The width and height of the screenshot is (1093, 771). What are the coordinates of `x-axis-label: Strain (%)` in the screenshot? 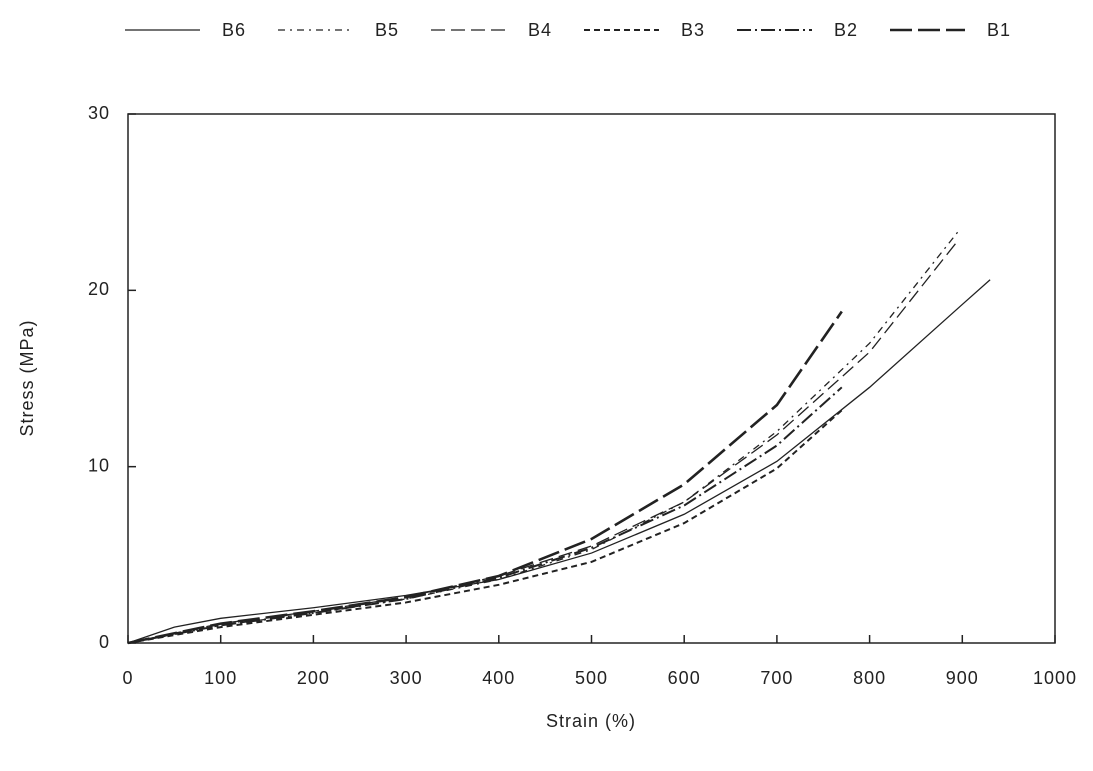 It's located at (591, 721).